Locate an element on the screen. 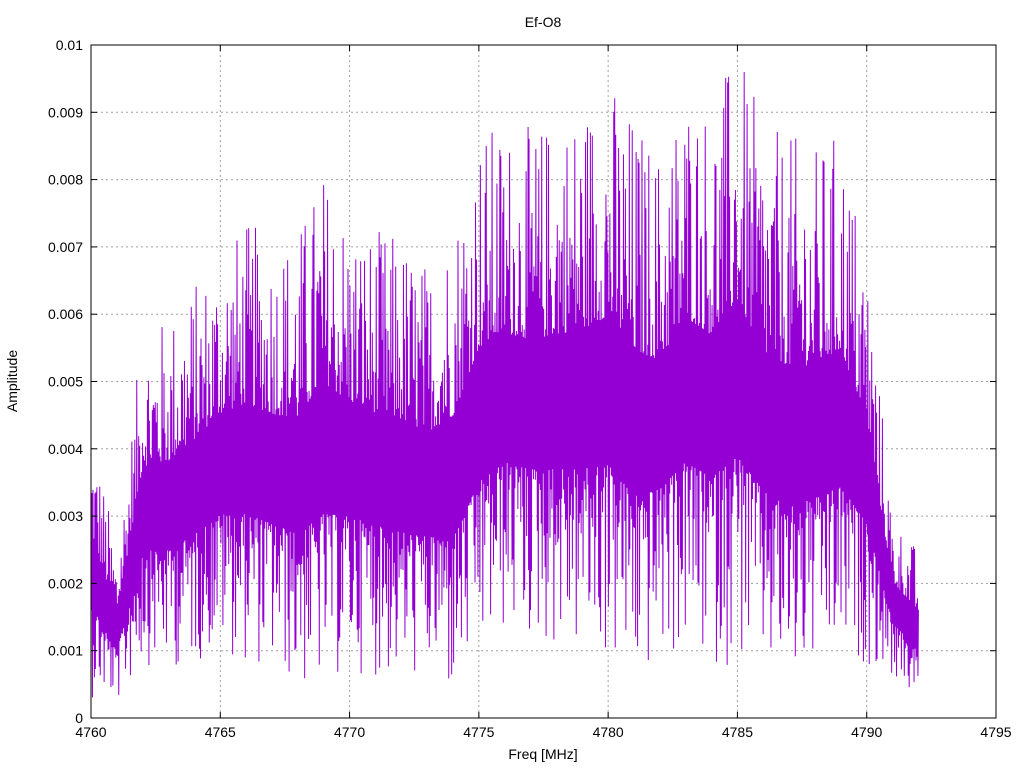 The width and height of the screenshot is (1024, 768). x-tick-label: 4770 is located at coordinates (349, 732).